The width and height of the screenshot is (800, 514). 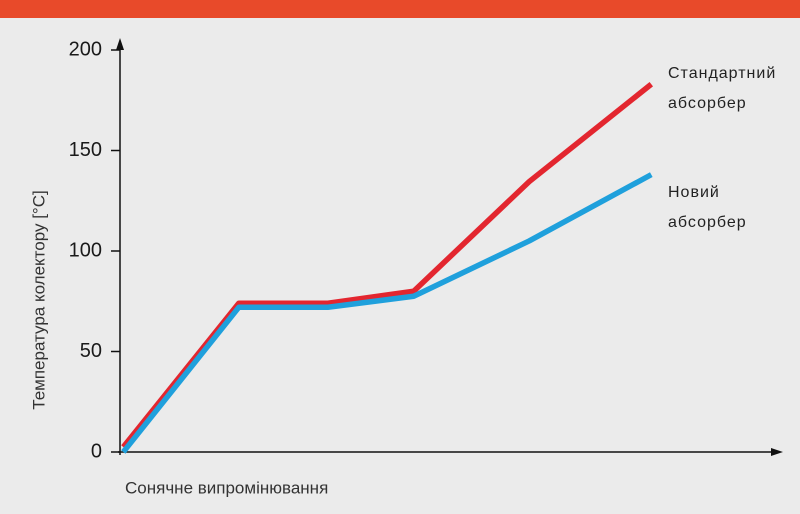 I want to click on y-tick-label: 150, so click(x=85, y=150).